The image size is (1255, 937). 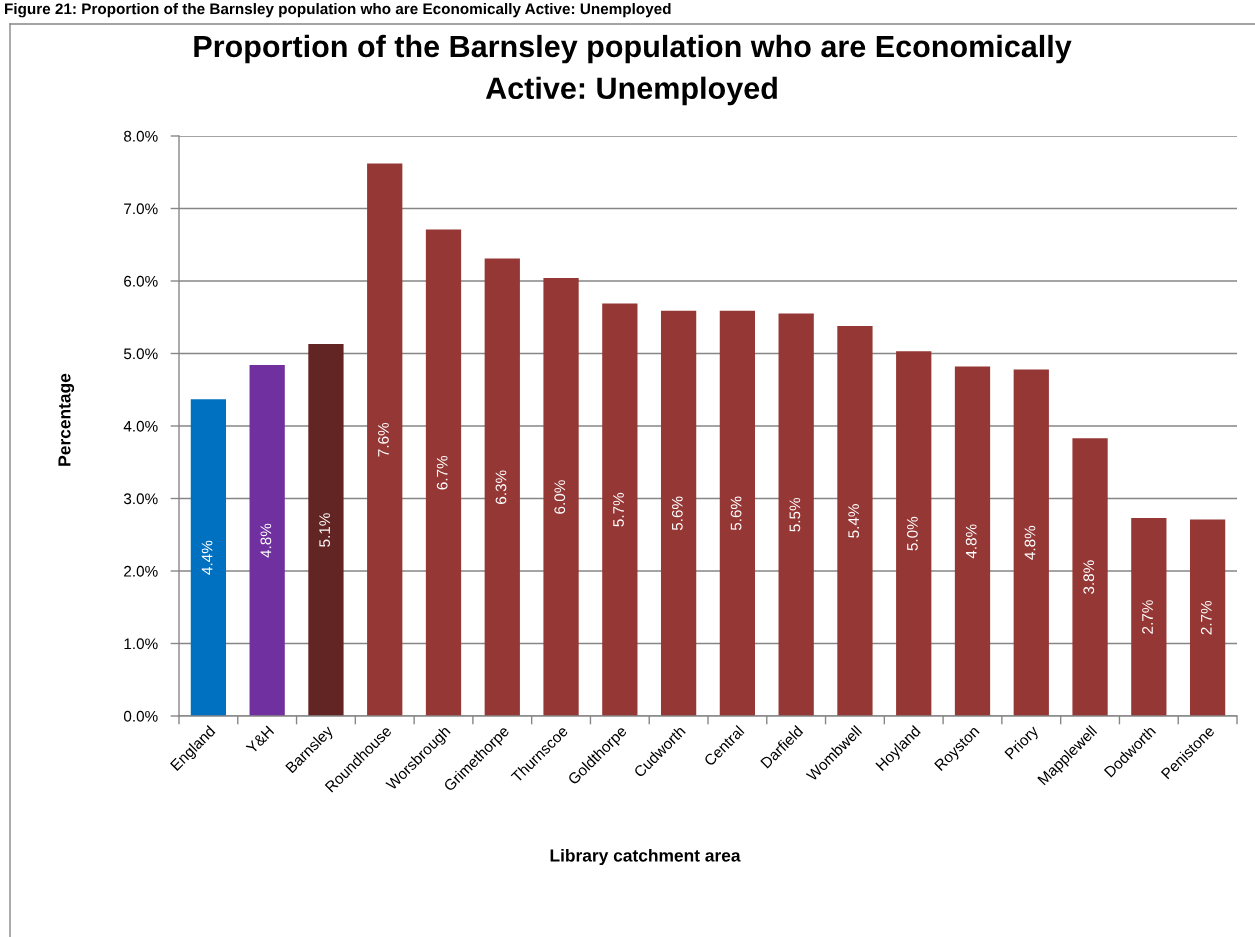 What do you see at coordinates (140, 499) in the screenshot?
I see `y-tick-label: 3.0%` at bounding box center [140, 499].